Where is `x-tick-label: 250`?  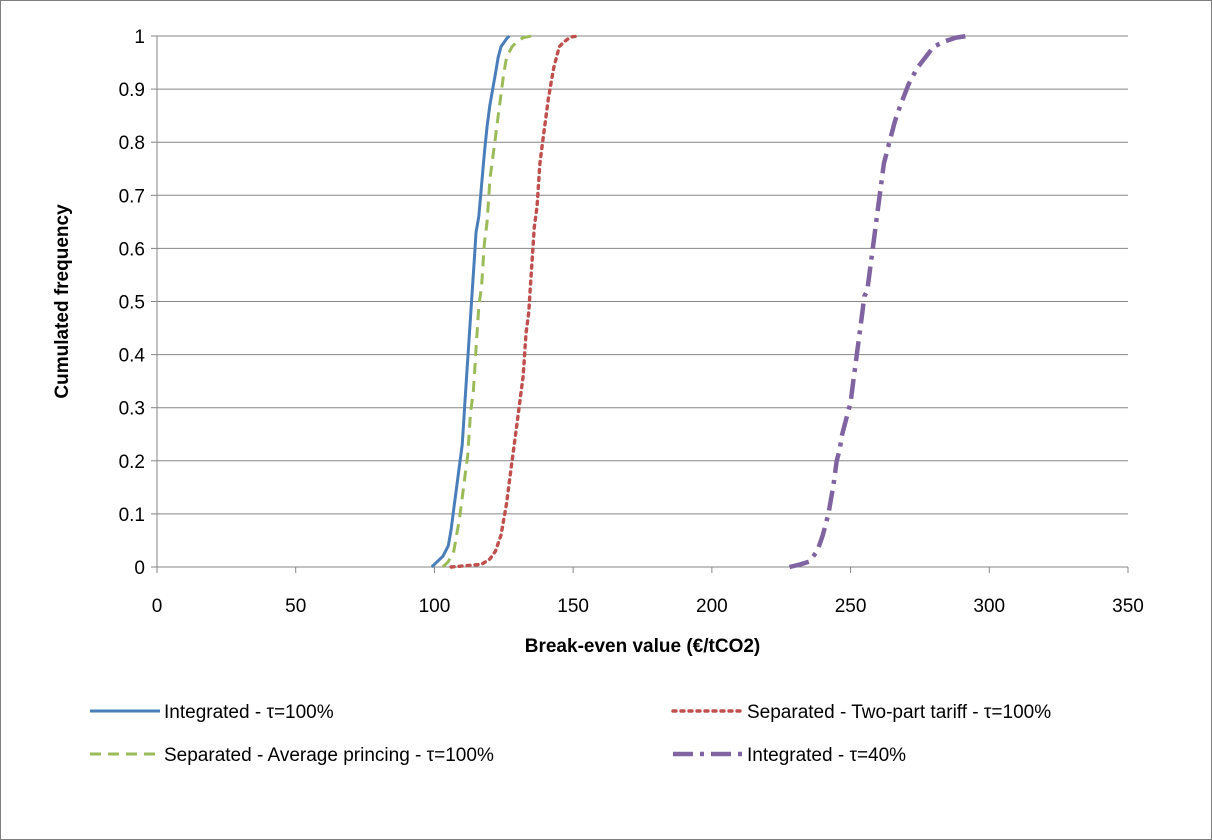 x-tick-label: 250 is located at coordinates (851, 606).